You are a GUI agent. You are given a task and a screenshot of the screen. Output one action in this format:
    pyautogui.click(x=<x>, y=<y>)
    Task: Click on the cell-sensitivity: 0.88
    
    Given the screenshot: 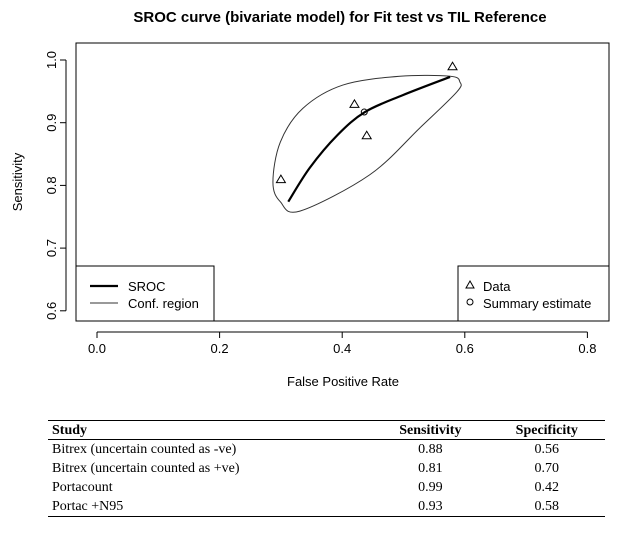 What is the action you would take?
    pyautogui.click(x=430, y=449)
    